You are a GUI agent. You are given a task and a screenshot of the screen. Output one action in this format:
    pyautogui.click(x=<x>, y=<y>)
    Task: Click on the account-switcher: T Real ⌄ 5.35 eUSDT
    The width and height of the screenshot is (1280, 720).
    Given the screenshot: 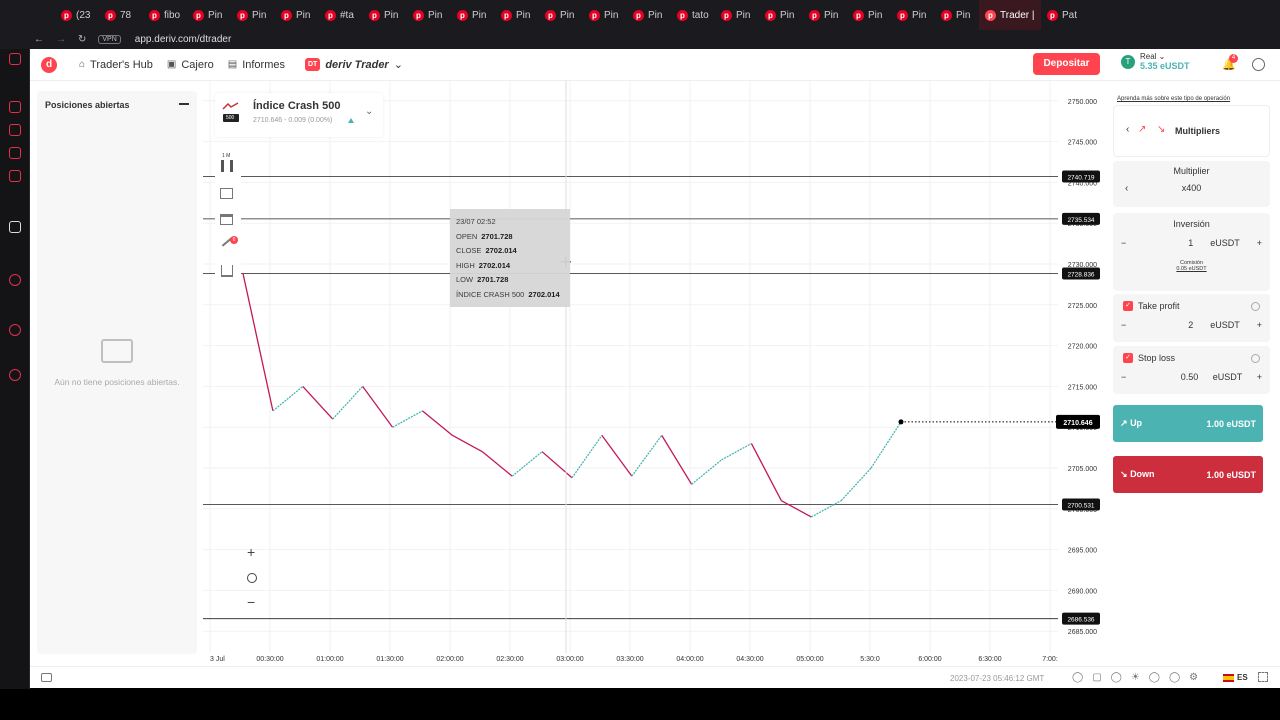 What is the action you would take?
    pyautogui.click(x=1155, y=61)
    